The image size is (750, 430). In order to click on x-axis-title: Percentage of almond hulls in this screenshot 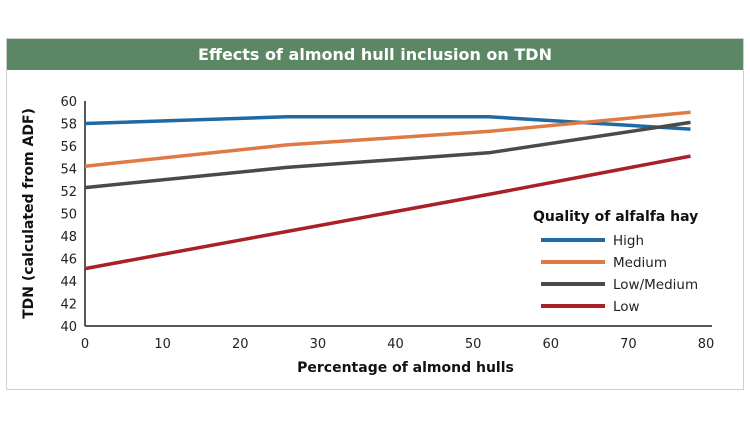, I will do `click(405, 368)`.